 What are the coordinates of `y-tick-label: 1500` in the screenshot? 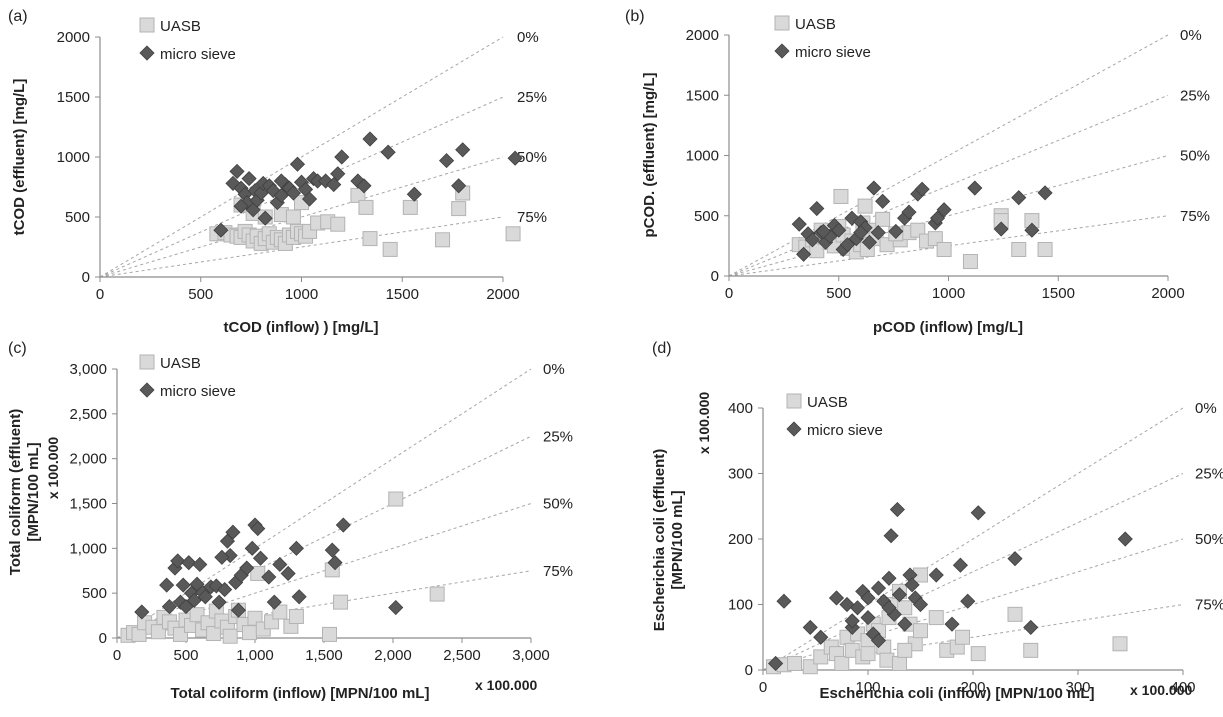 It's located at (702, 95).